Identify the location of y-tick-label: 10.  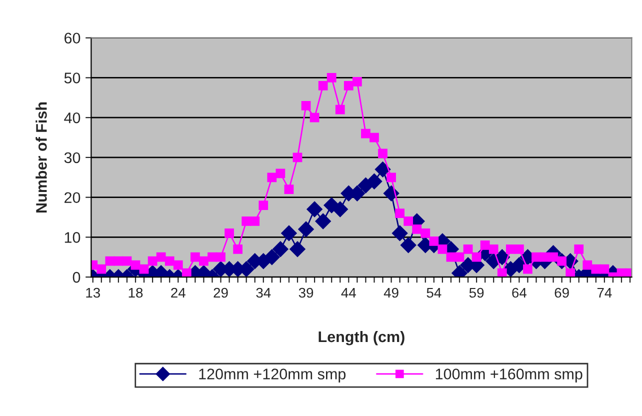
(72, 237).